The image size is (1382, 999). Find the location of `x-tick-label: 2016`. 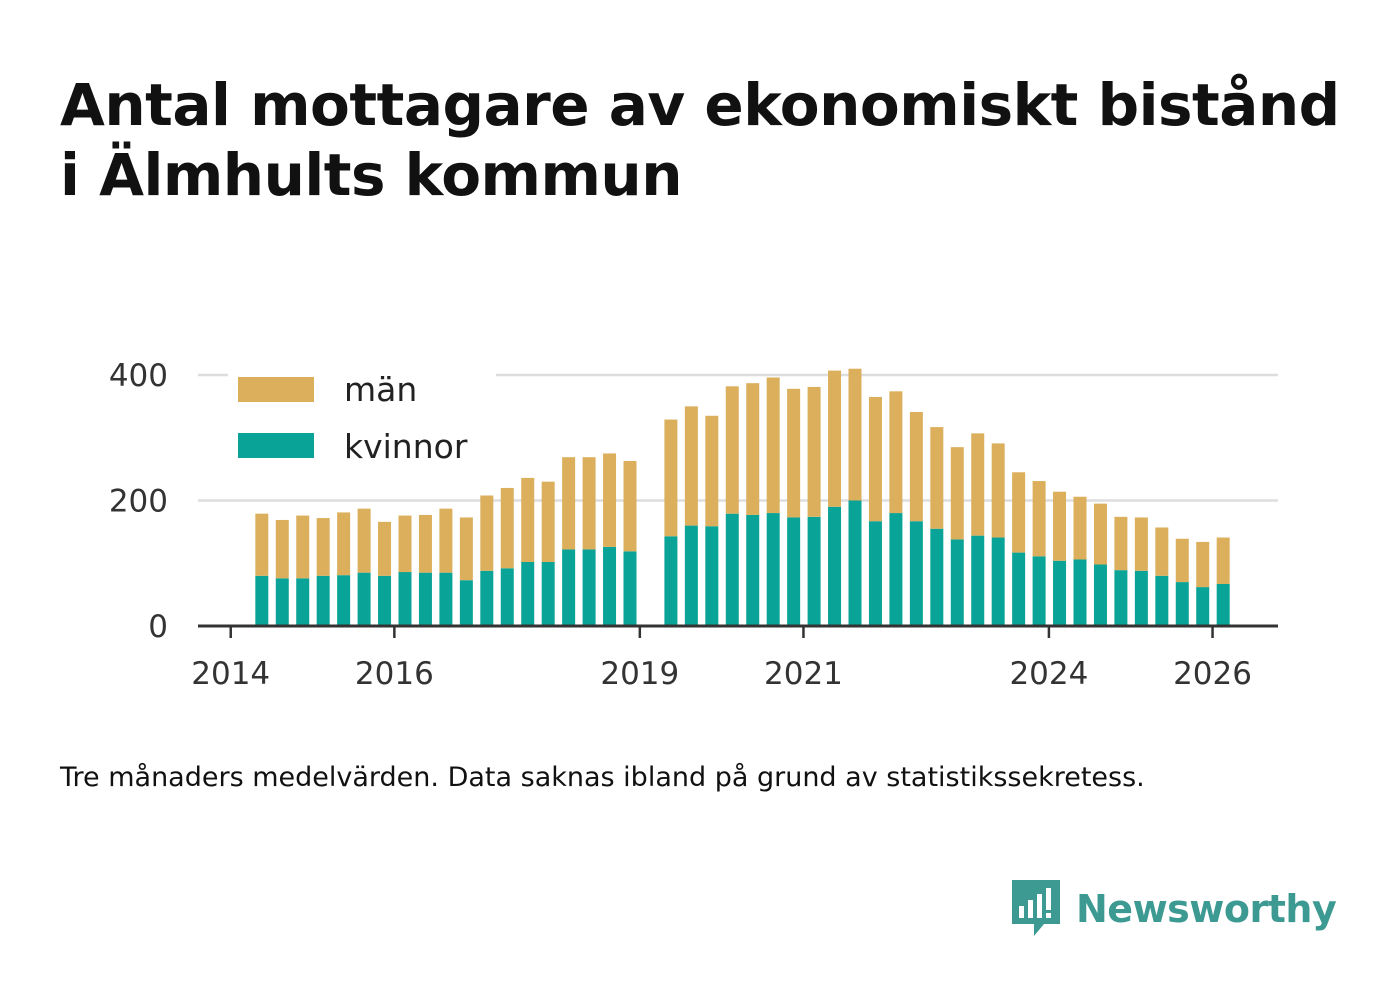

x-tick-label: 2016 is located at coordinates (394, 674).